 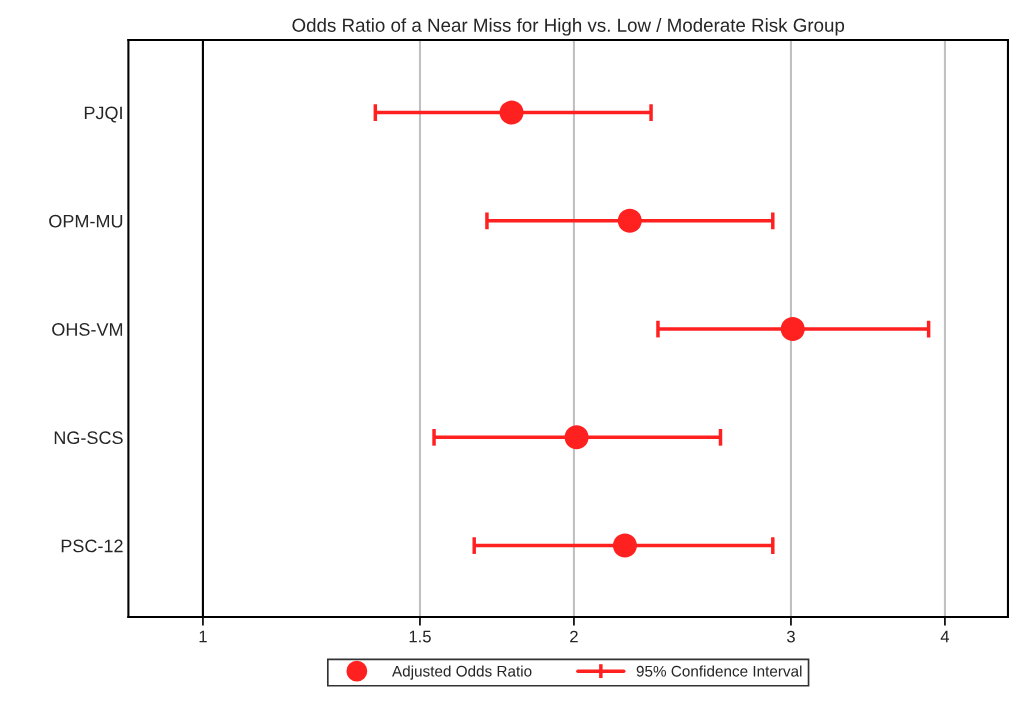 I want to click on y-tick-label: PSC-12, so click(x=92, y=546).